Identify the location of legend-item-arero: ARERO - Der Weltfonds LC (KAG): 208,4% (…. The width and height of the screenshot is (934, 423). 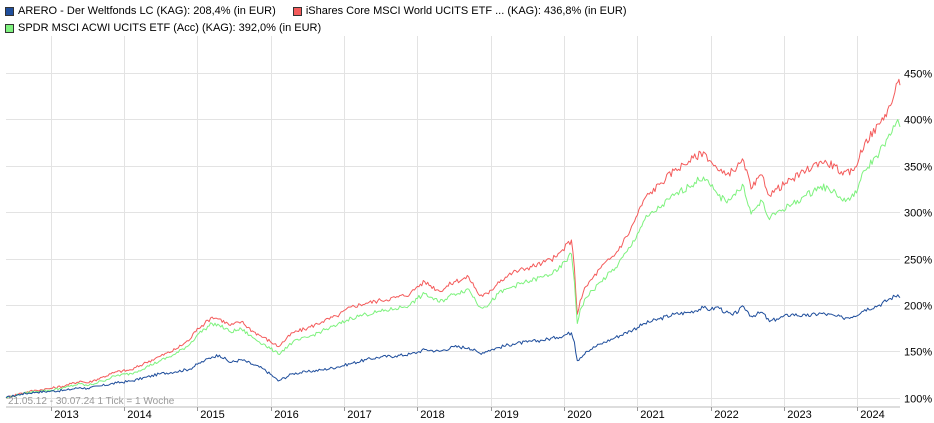
(140, 11).